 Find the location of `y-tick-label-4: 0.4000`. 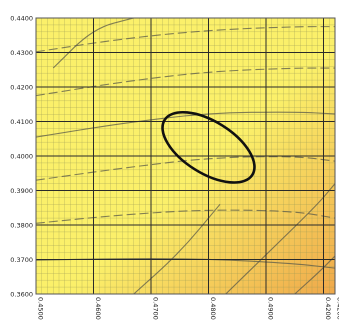

y-tick-label-4: 0.4000 is located at coordinates (21, 157).